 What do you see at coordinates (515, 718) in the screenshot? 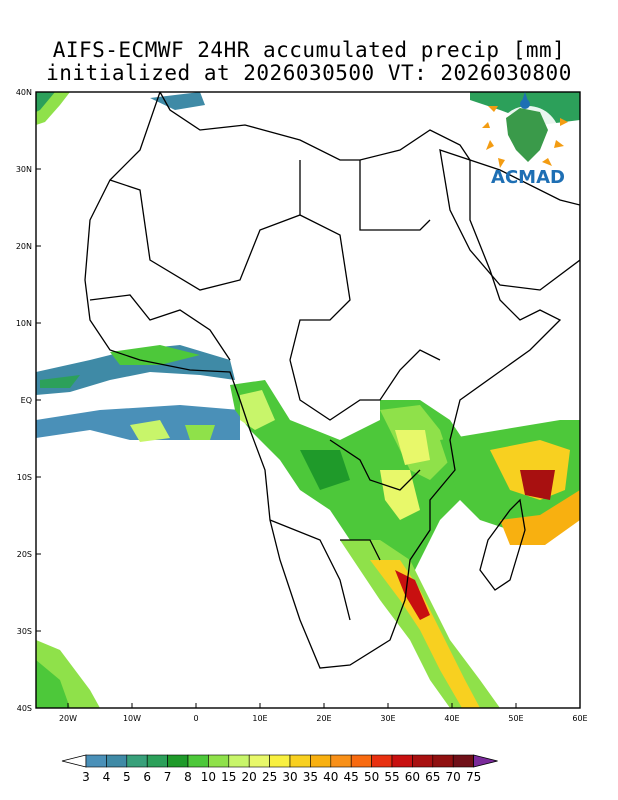
I see `lon-label: 50E` at bounding box center [515, 718].